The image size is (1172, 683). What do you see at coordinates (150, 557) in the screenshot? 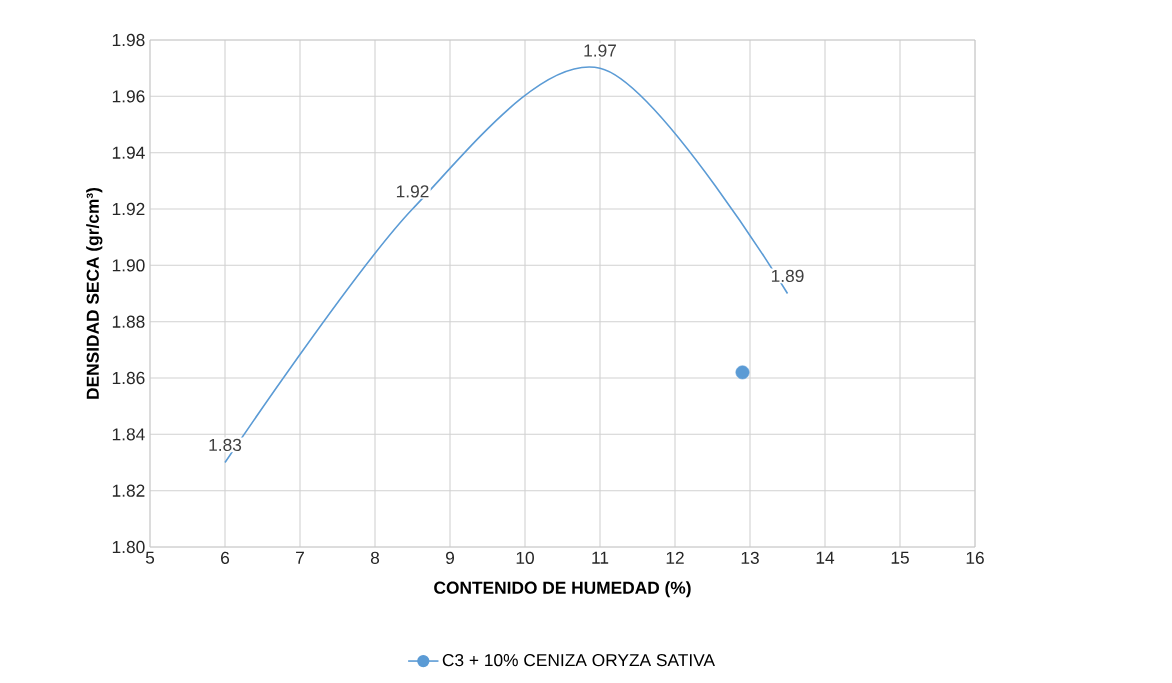
I see `x-tick-label: 5` at bounding box center [150, 557].